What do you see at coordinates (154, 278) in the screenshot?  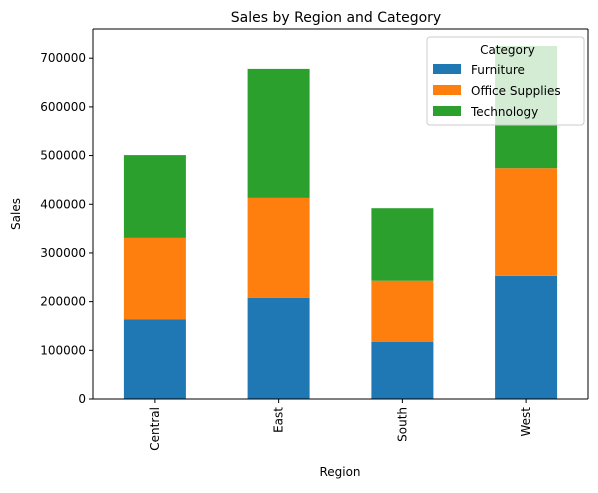 I see `bar-central-office-supplies` at bounding box center [154, 278].